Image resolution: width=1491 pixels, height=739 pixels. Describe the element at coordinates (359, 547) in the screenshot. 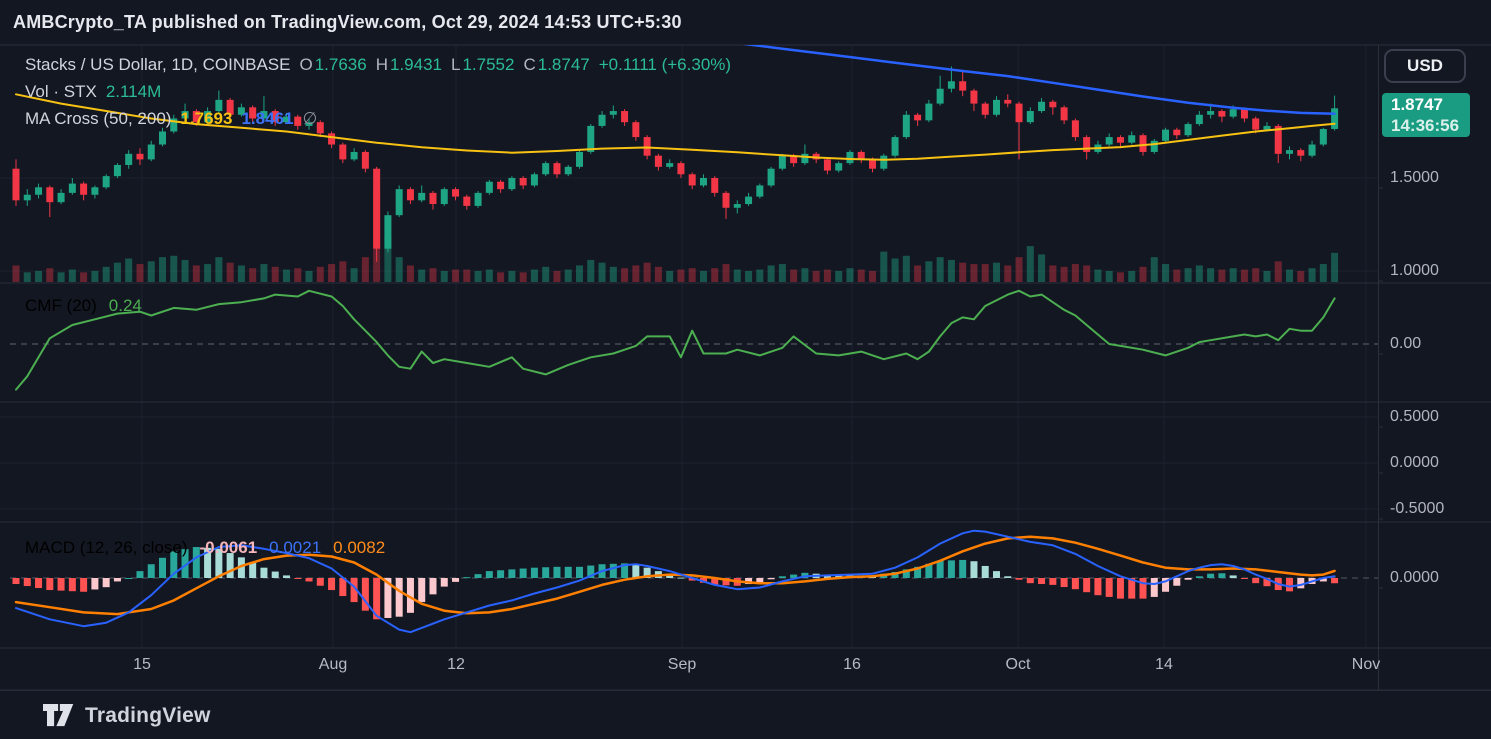

I see `macd-signal-value: 0.0082` at that location.